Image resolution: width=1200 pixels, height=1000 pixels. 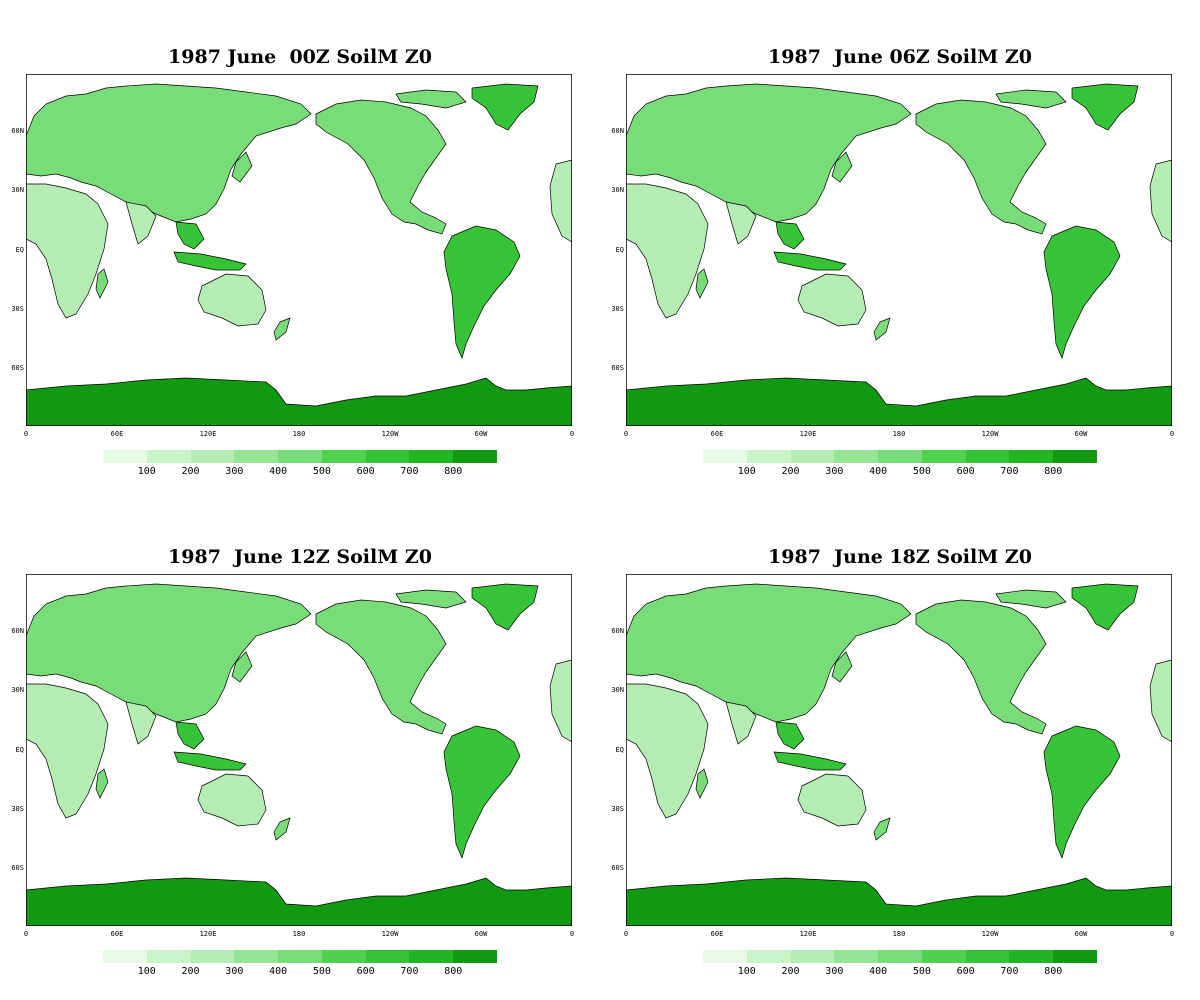 I want to click on colorbar-ticks: 100 200 300 400 500 600 700 800, so click(x=900, y=472).